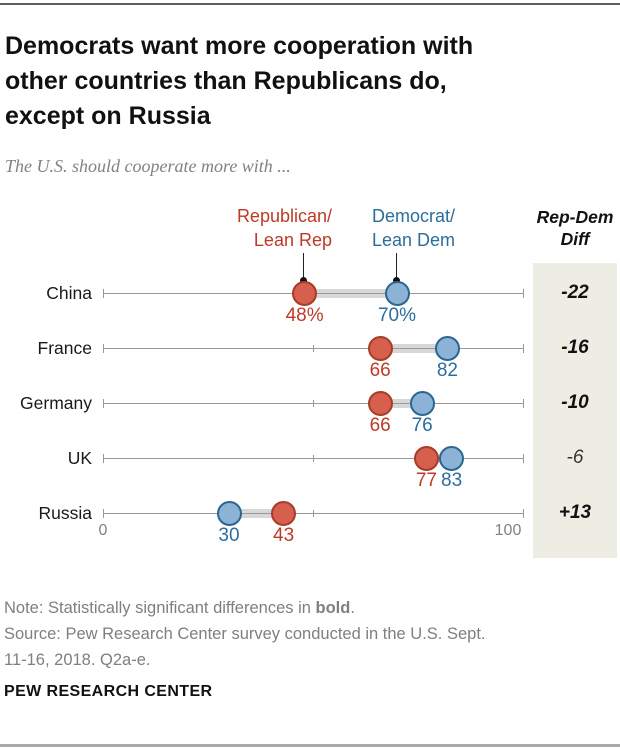 This screenshot has width=620, height=748. What do you see at coordinates (575, 228) in the screenshot?
I see `diff-column-header: Rep-Dem Diff` at bounding box center [575, 228].